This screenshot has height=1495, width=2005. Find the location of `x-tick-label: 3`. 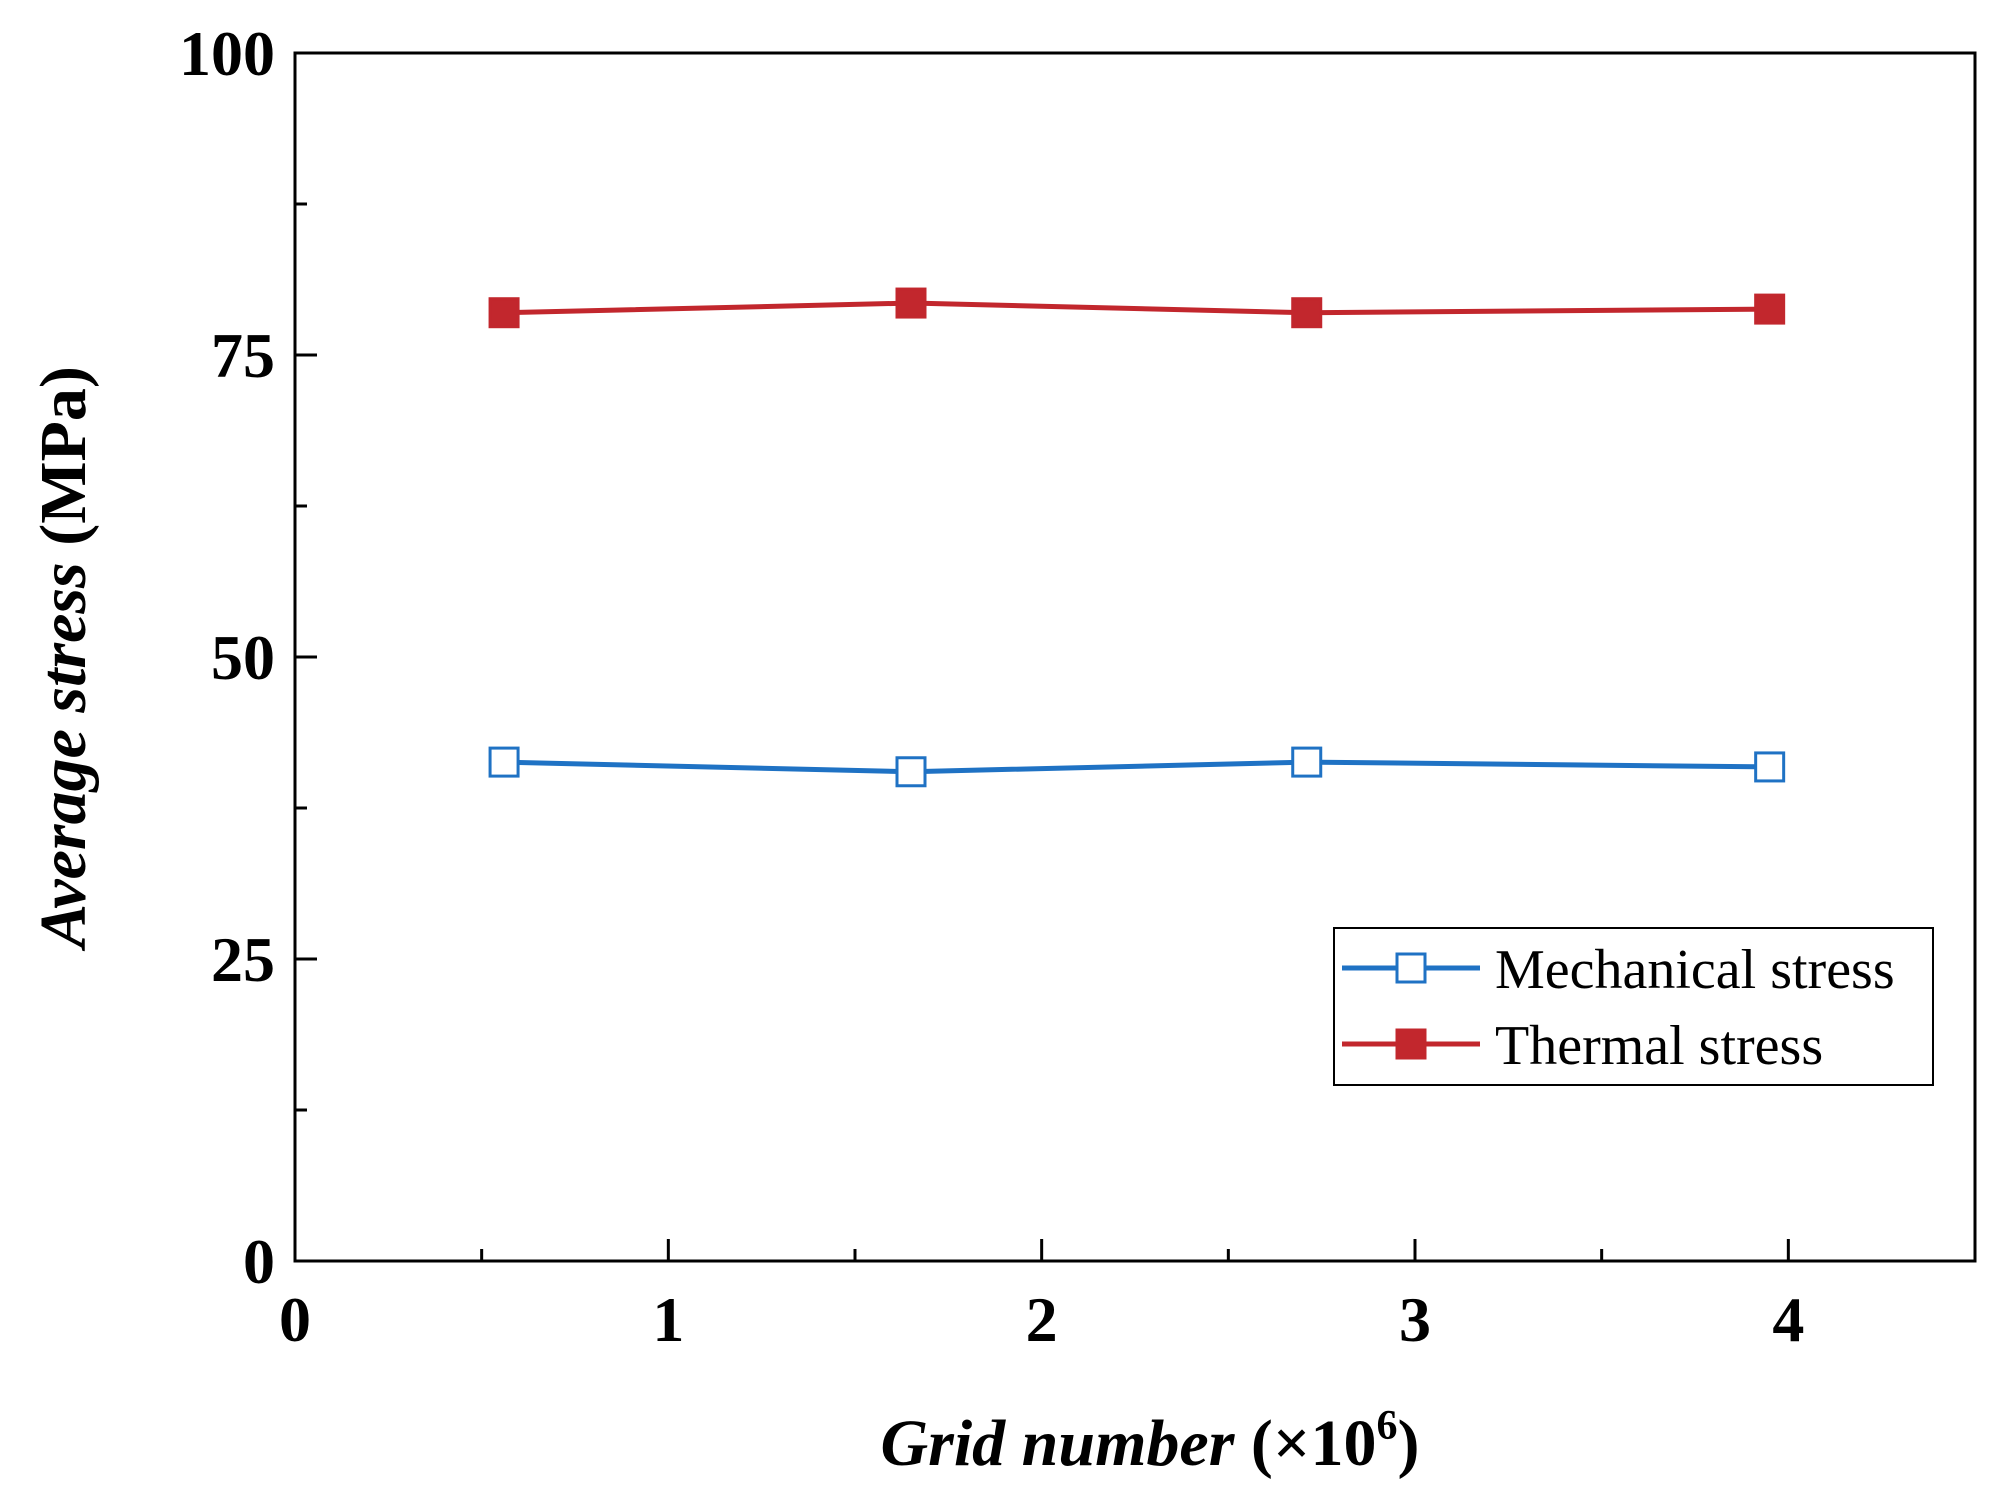

x-tick-label: 3 is located at coordinates (1415, 1319).